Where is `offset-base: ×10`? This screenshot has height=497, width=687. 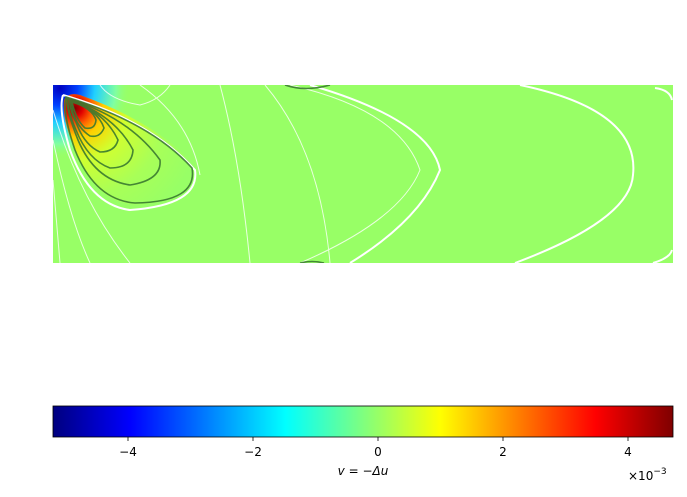
offset-base: ×10 is located at coordinates (640, 476).